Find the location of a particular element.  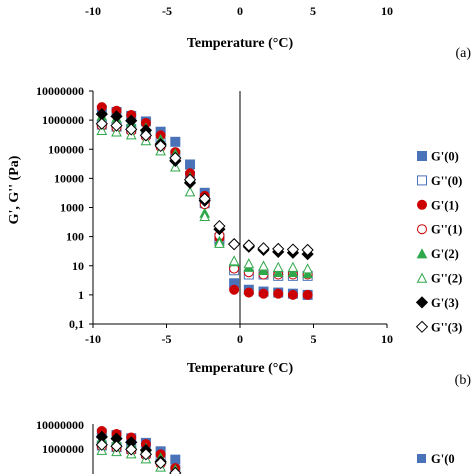

top-x-tick: -5 is located at coordinates (167, 11).